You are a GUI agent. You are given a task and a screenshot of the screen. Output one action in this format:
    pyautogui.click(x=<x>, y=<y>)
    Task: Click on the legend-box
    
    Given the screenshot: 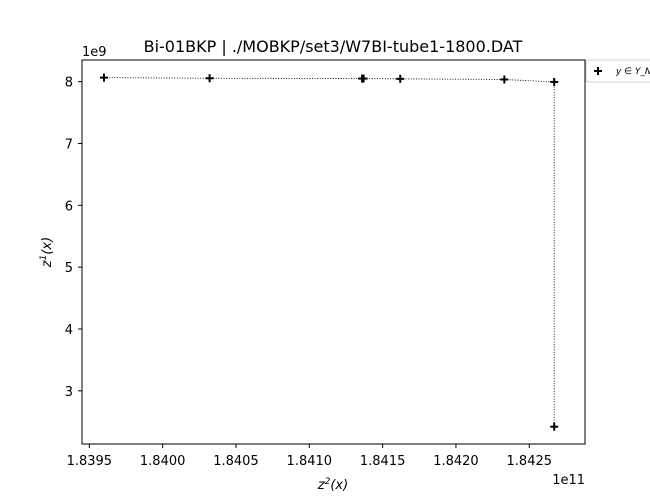 What is the action you would take?
    pyautogui.click(x=617, y=71)
    